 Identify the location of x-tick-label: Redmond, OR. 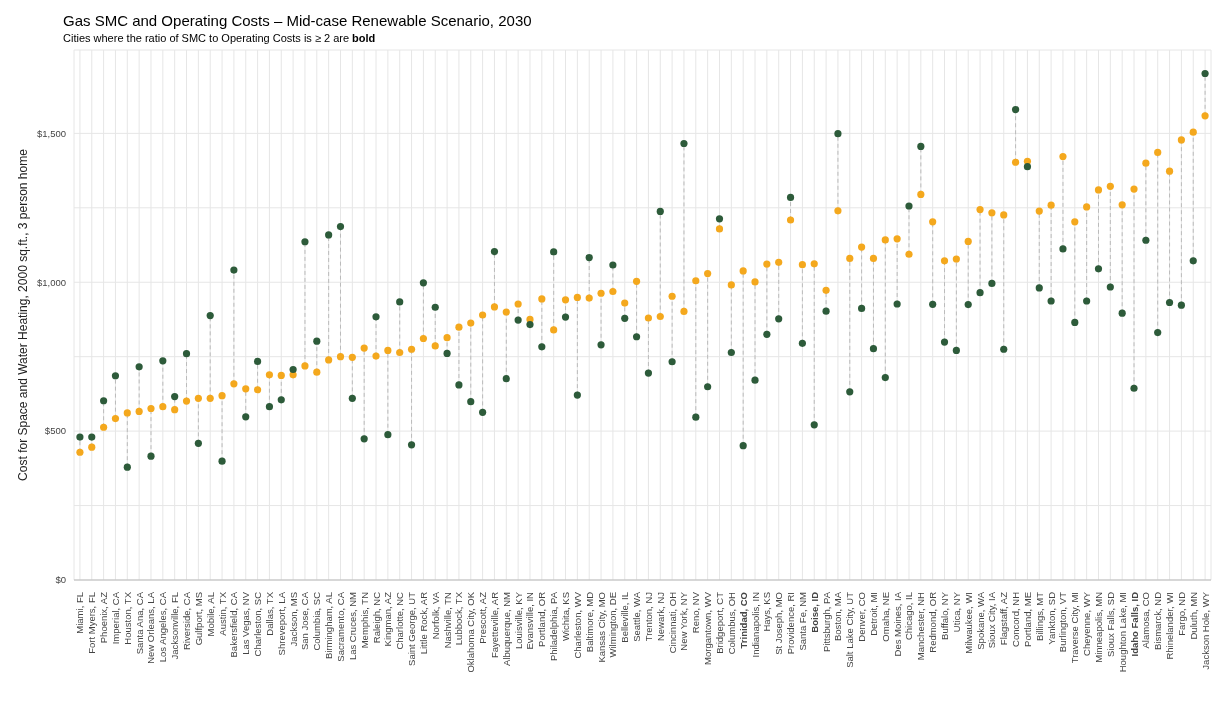
(933, 622).